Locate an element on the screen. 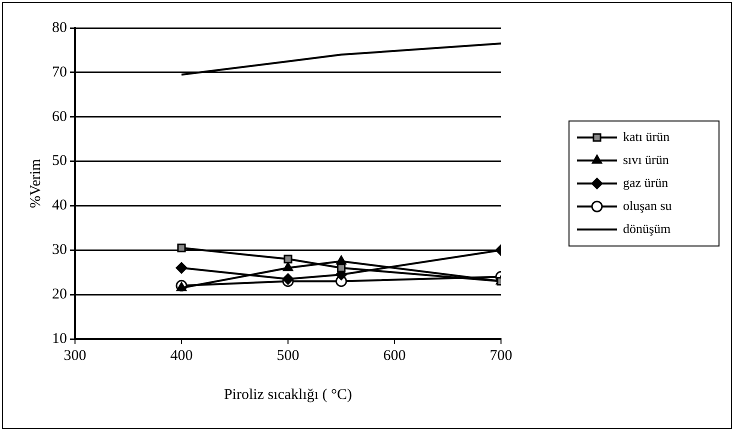  y-tick-label: 60 is located at coordinates (59, 116).